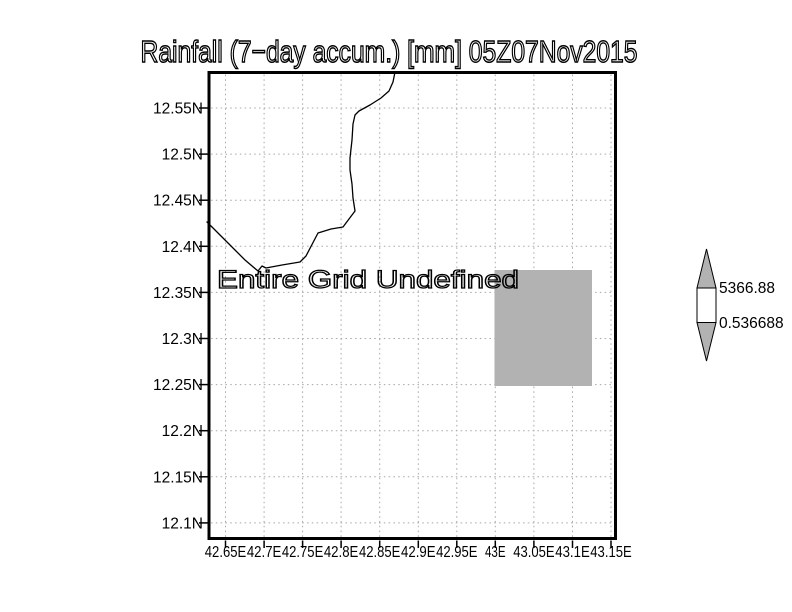 This screenshot has width=792, height=612. Describe the element at coordinates (706, 342) in the screenshot. I see `colorbar-lower-arrow` at that location.